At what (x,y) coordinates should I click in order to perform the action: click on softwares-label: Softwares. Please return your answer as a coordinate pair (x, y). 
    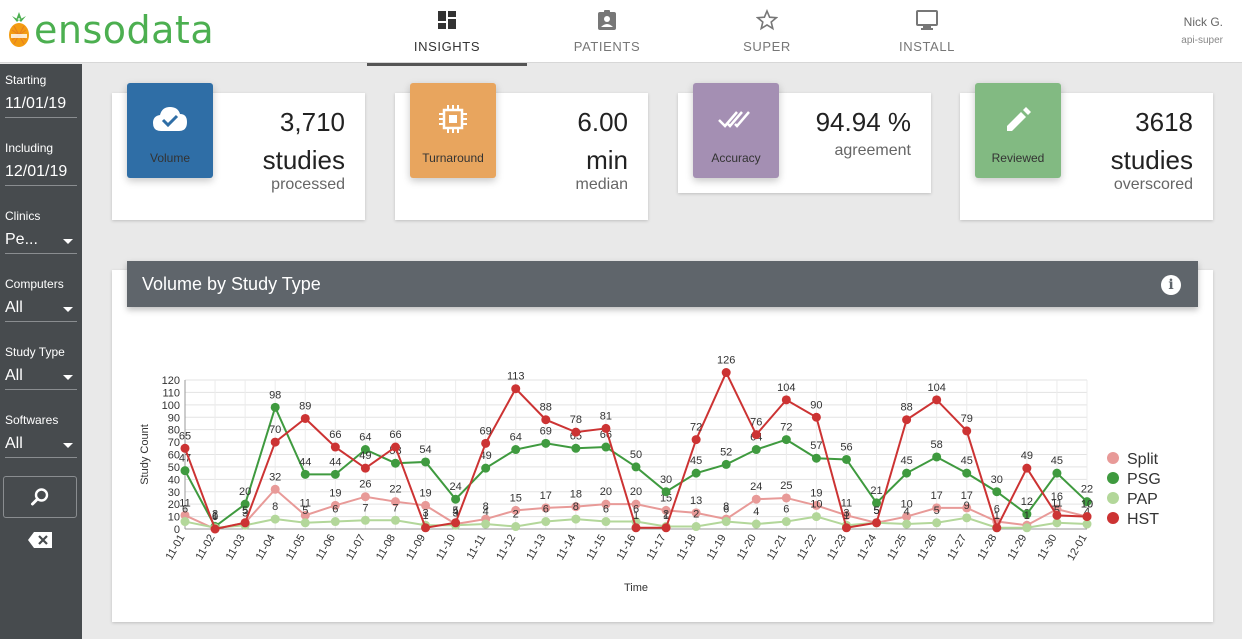
    Looking at the image, I should click on (32, 420).